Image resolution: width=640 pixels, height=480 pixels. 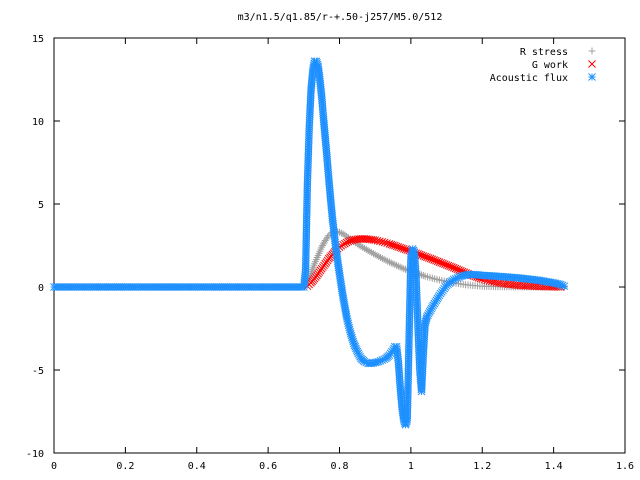 What do you see at coordinates (411, 466) in the screenshot?
I see `x-tick-label: 1` at bounding box center [411, 466].